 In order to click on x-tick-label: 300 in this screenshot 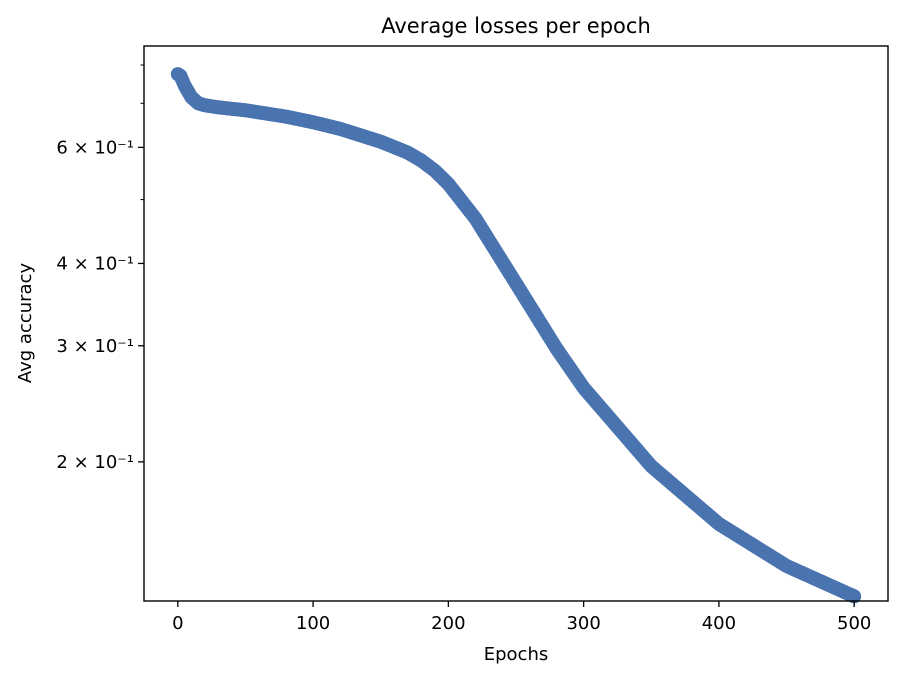, I will do `click(583, 623)`.